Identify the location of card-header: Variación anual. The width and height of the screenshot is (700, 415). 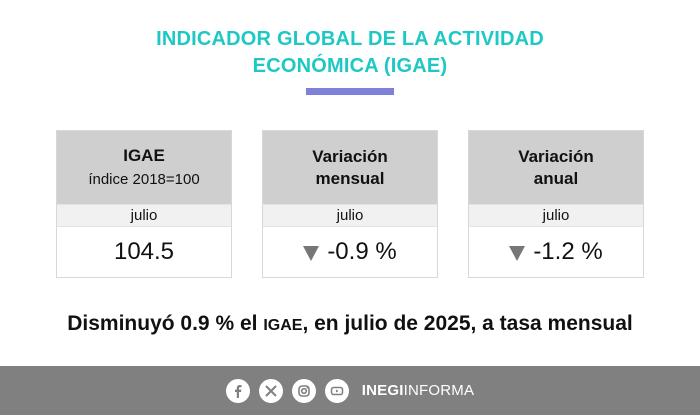
(556, 167).